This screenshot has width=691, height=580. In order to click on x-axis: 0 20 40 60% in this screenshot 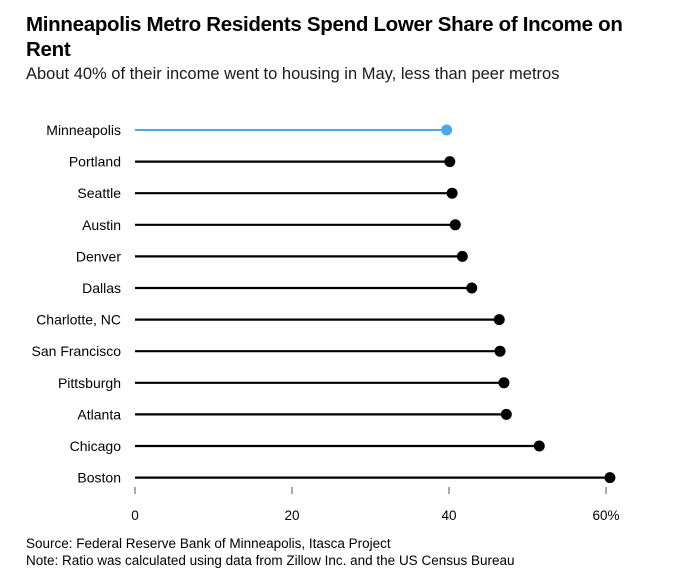, I will do `click(375, 505)`.